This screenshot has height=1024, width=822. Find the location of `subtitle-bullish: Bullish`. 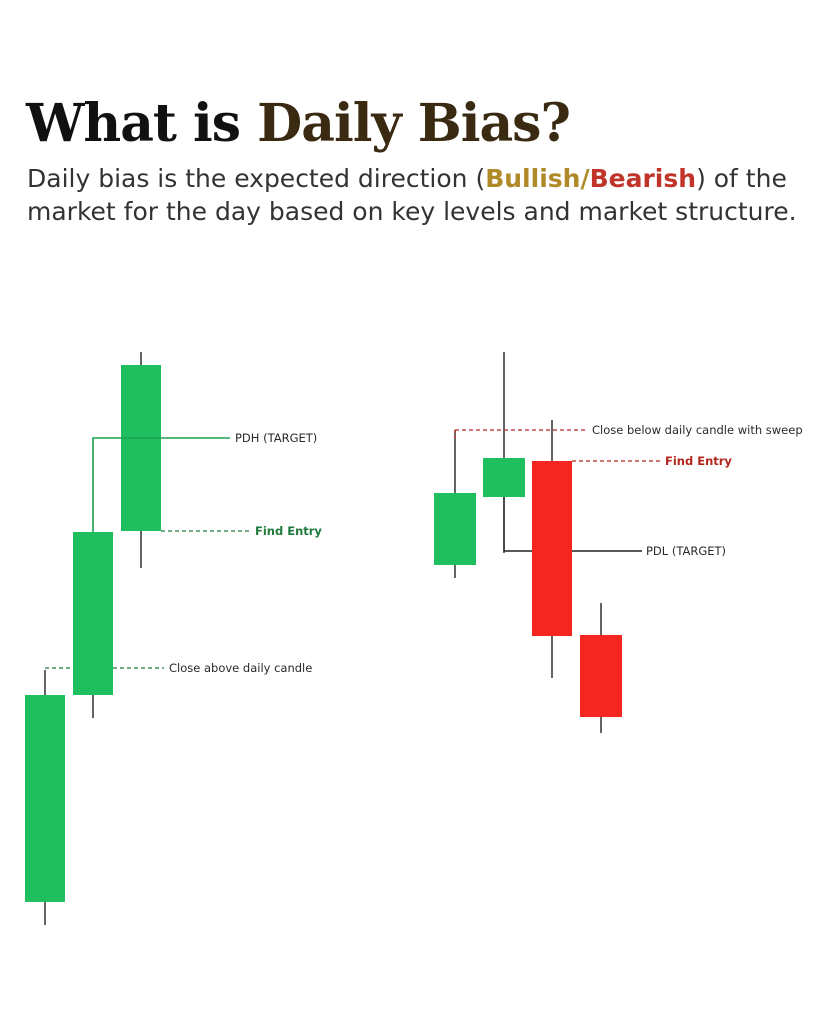

subtitle-bullish: Bullish is located at coordinates (533, 178).